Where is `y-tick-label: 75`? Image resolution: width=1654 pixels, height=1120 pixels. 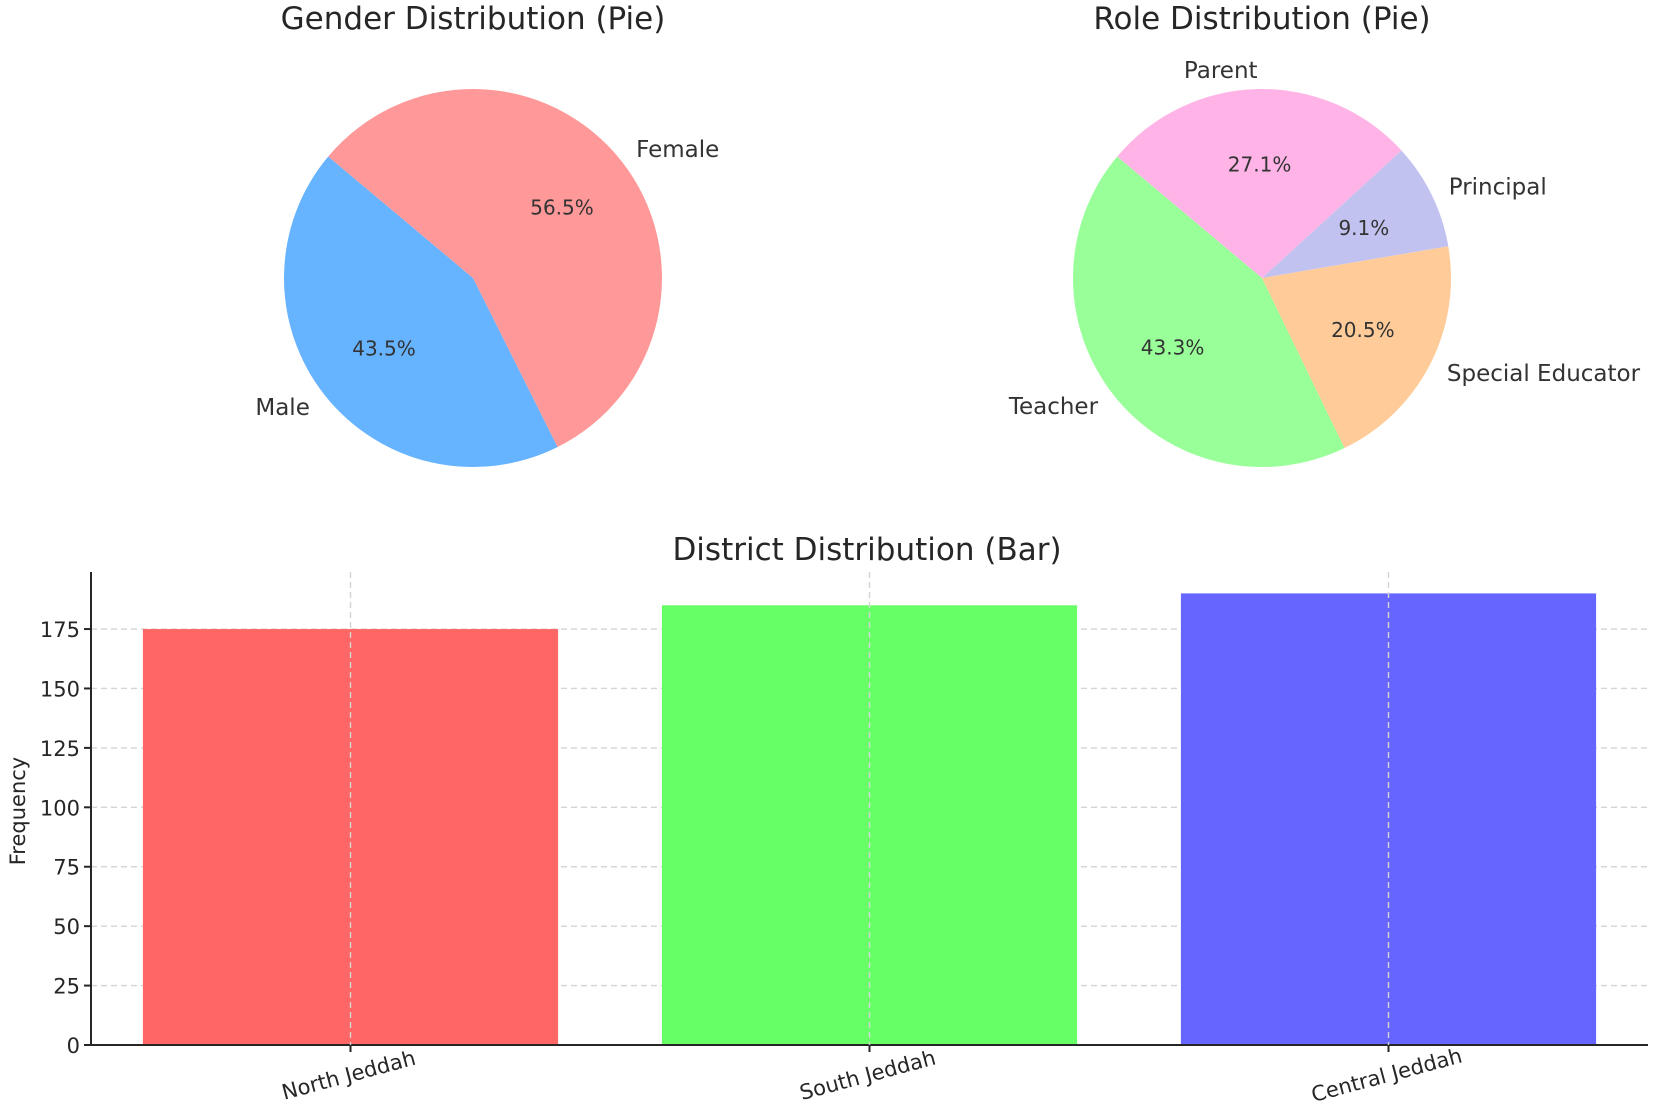 y-tick-label: 75 is located at coordinates (66, 868).